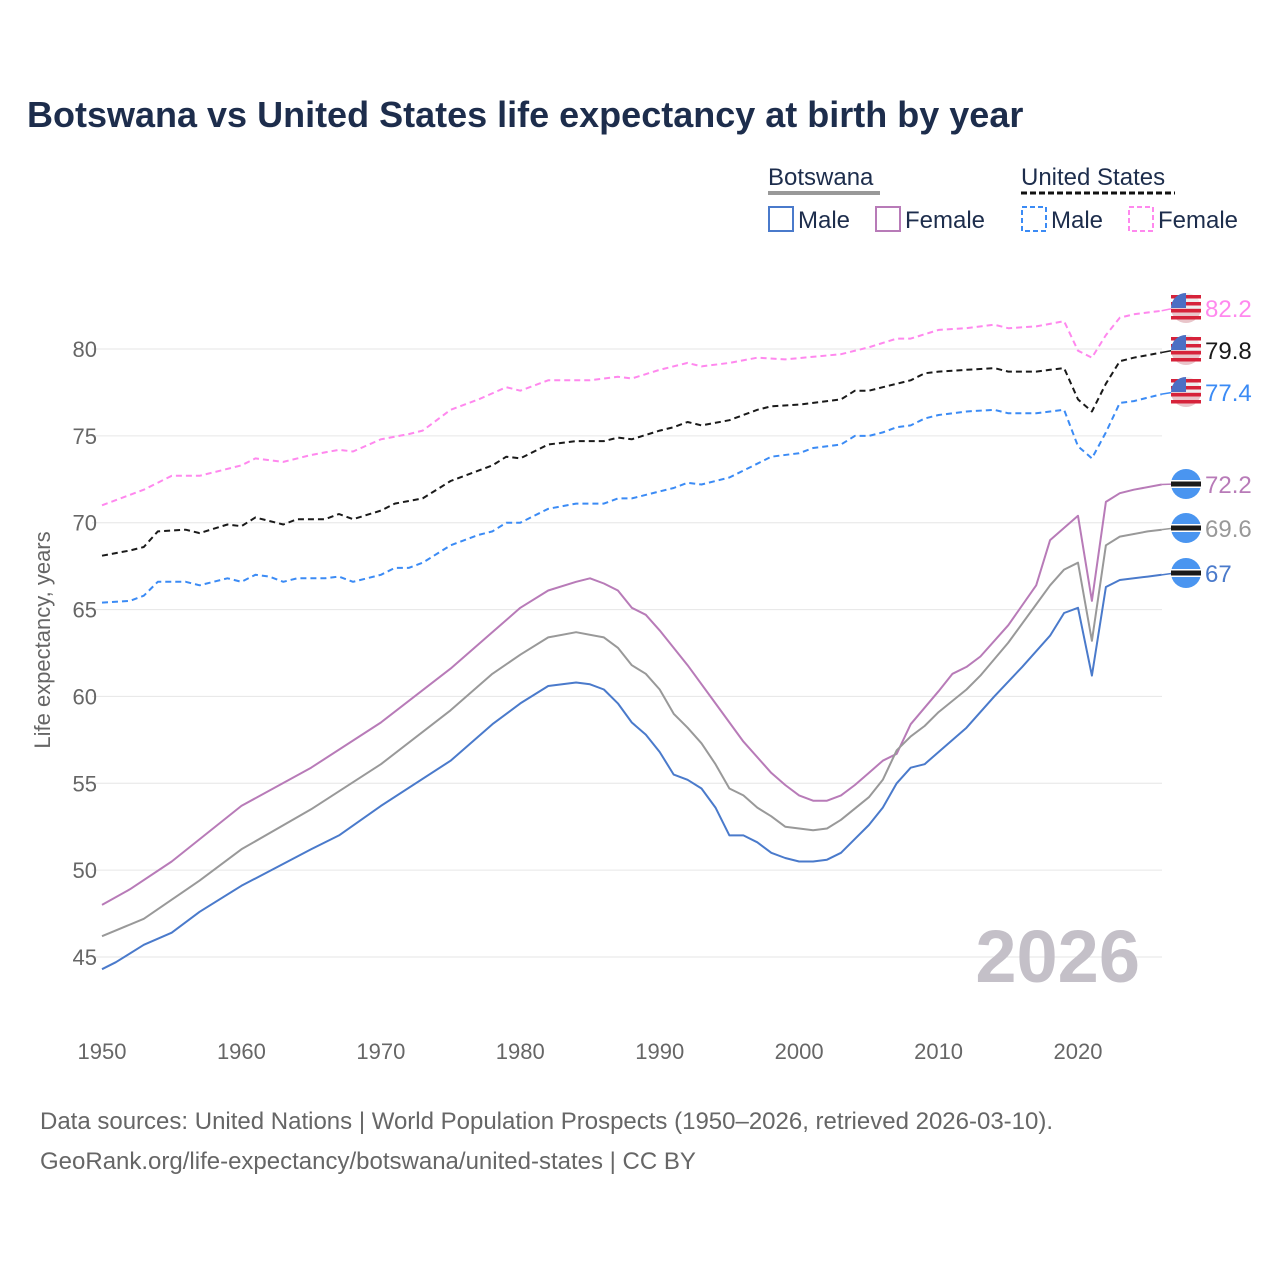 Image resolution: width=1280 pixels, height=1280 pixels. I want to click on y-tick-label: 80, so click(85, 349).